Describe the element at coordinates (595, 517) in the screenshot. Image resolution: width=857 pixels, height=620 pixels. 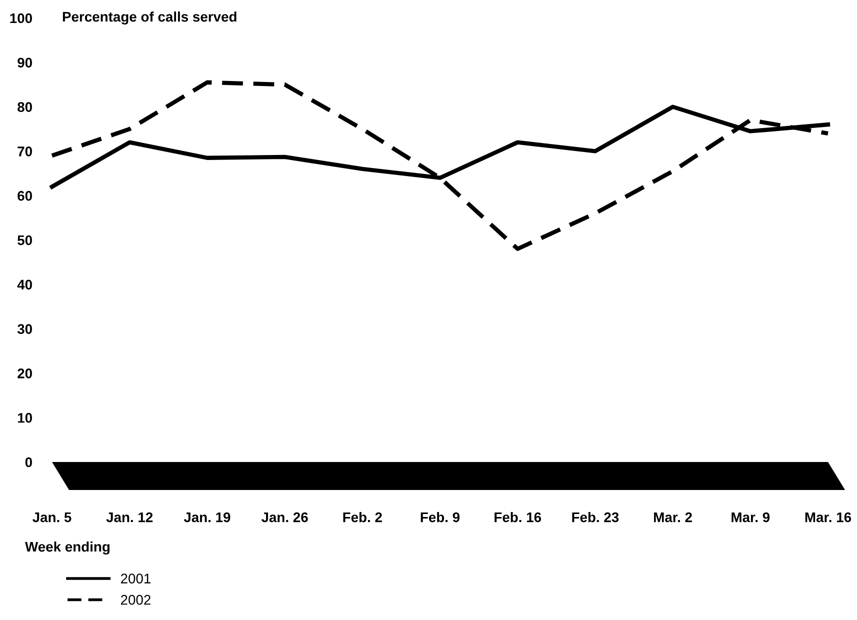
I see `x-tick-label: Feb. 23` at that location.